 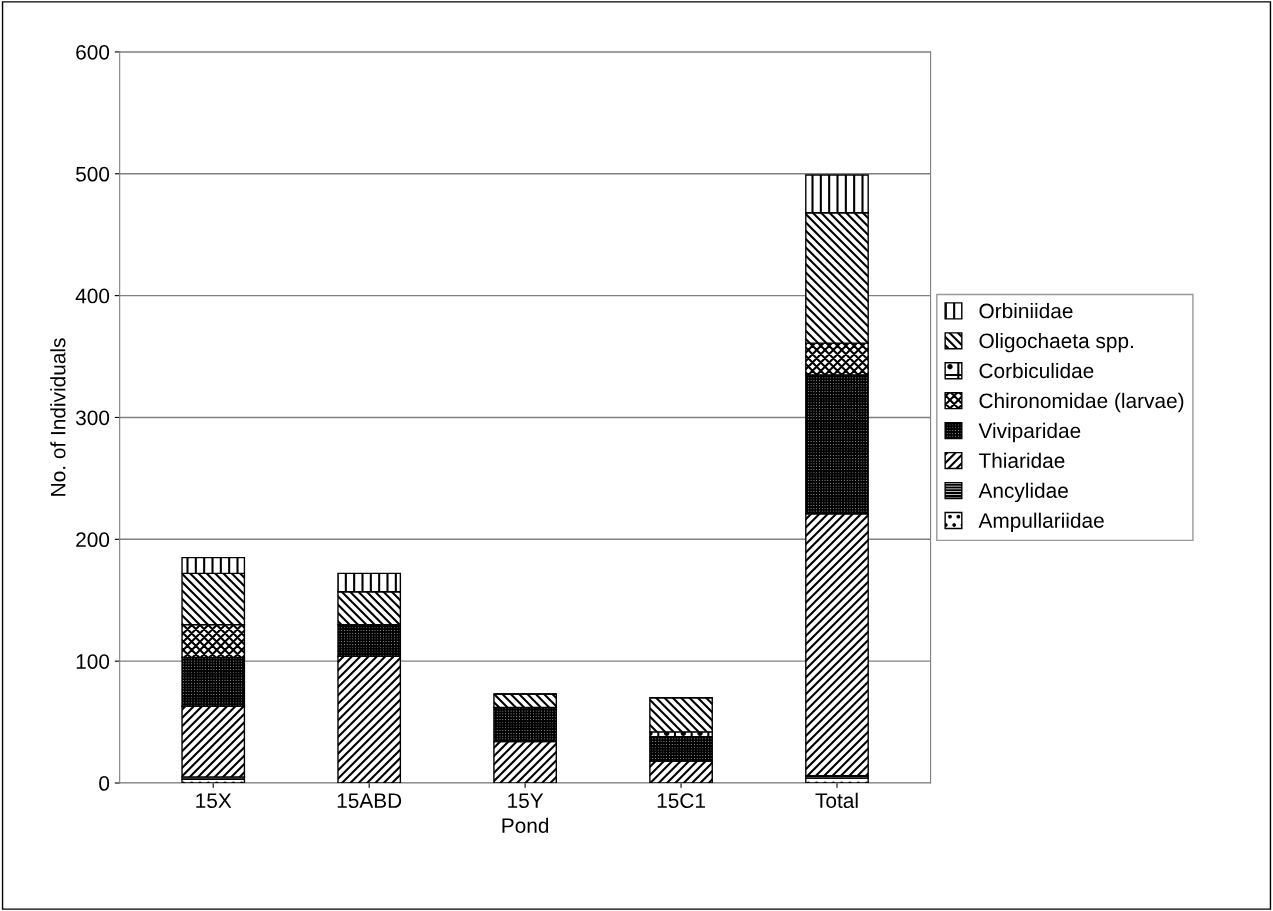 What do you see at coordinates (1026, 310) in the screenshot?
I see `legend-label: Orbiniidae` at bounding box center [1026, 310].